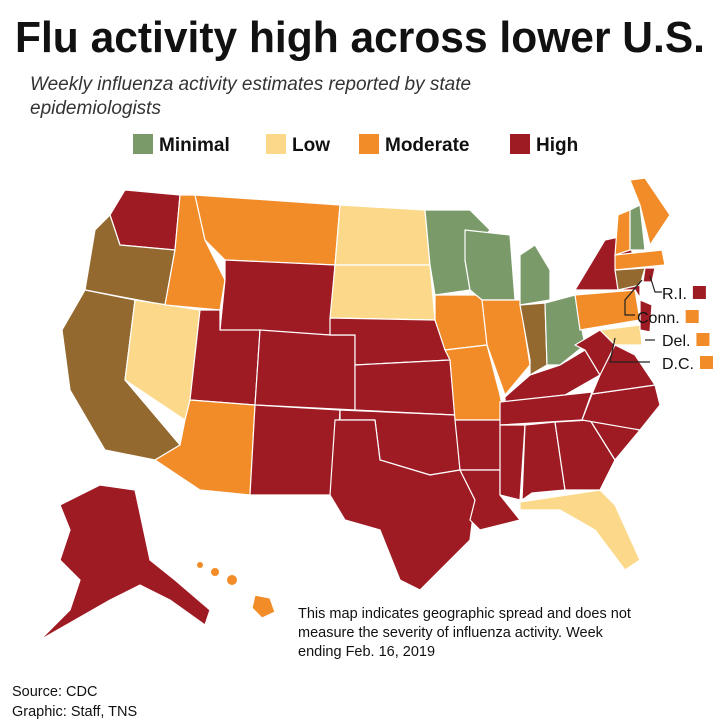 Image resolution: width=720 pixels, height=725 pixels. What do you see at coordinates (311, 145) in the screenshot?
I see `legend-label: Low` at bounding box center [311, 145].